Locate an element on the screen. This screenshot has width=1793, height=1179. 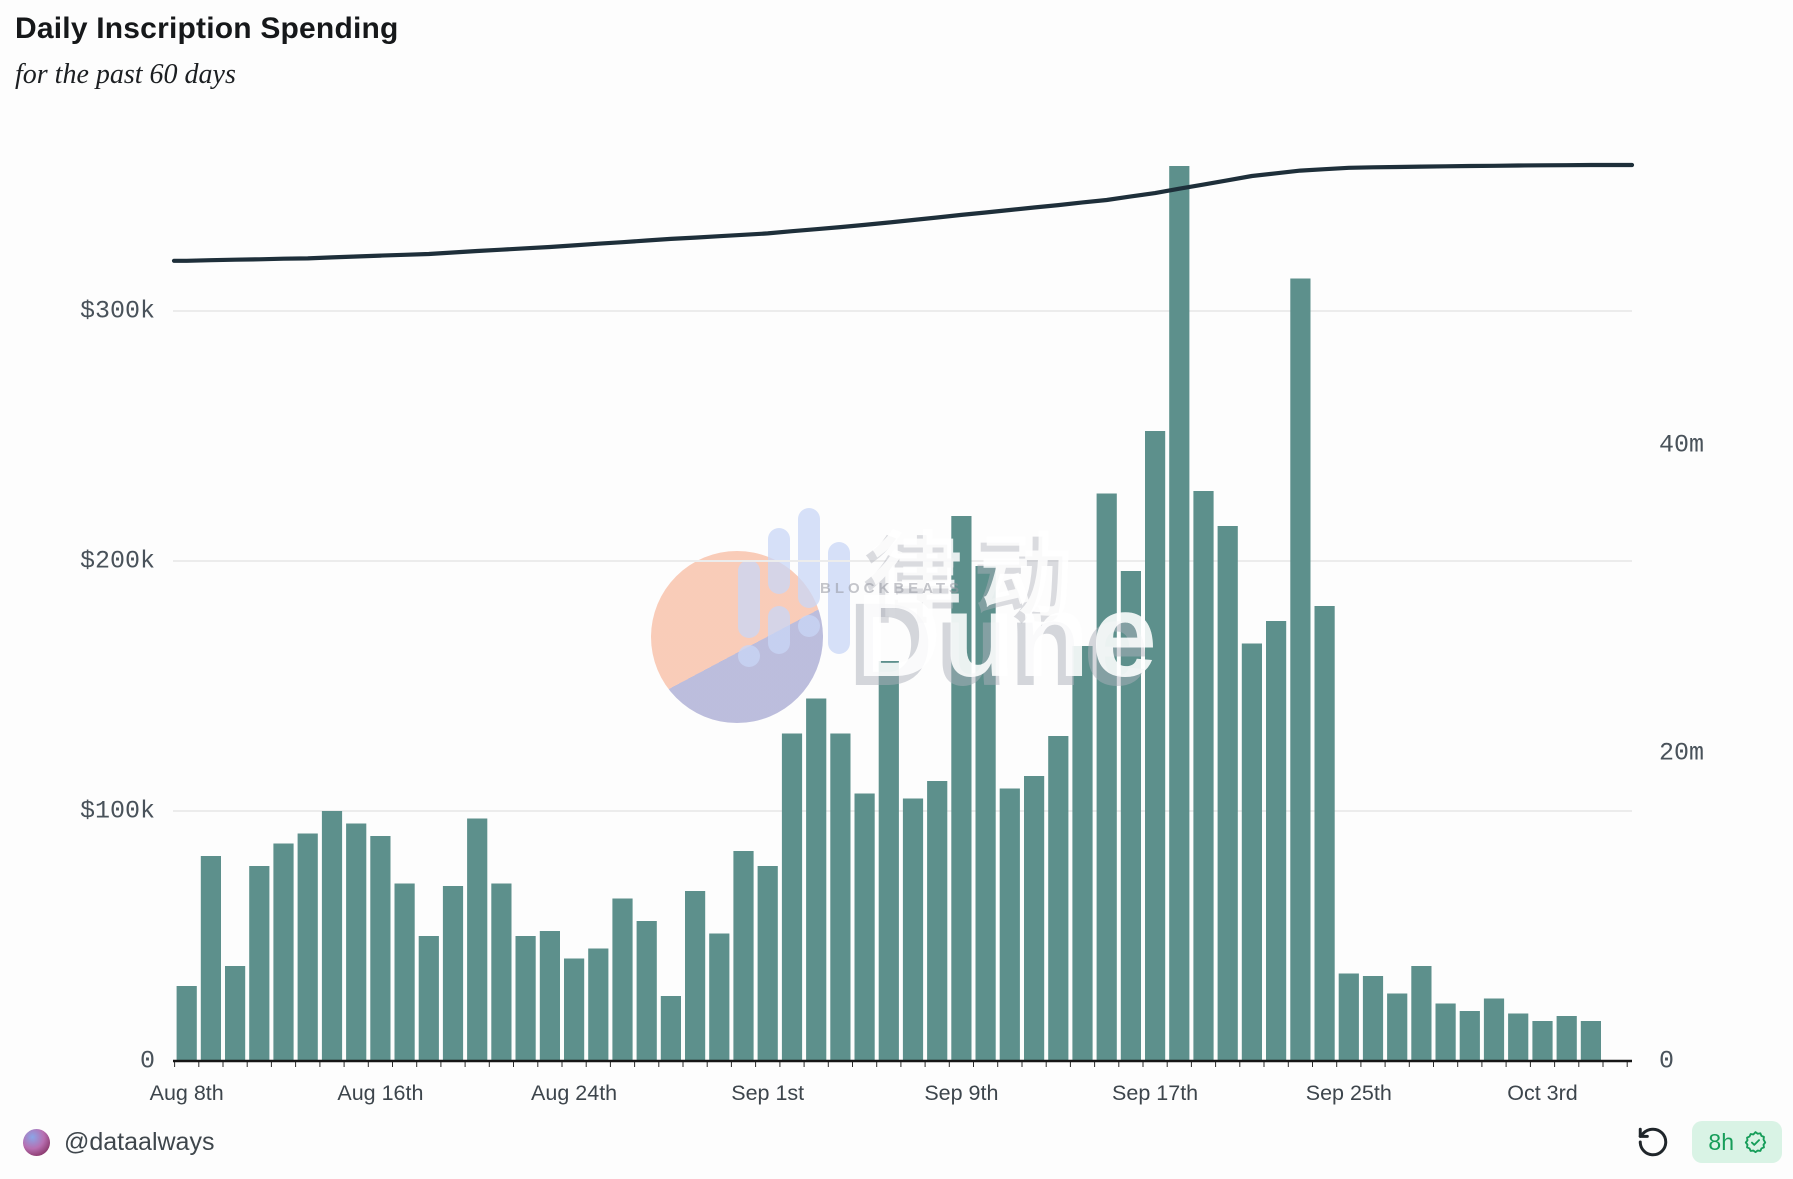
cumulative-line is located at coordinates (903, 212).